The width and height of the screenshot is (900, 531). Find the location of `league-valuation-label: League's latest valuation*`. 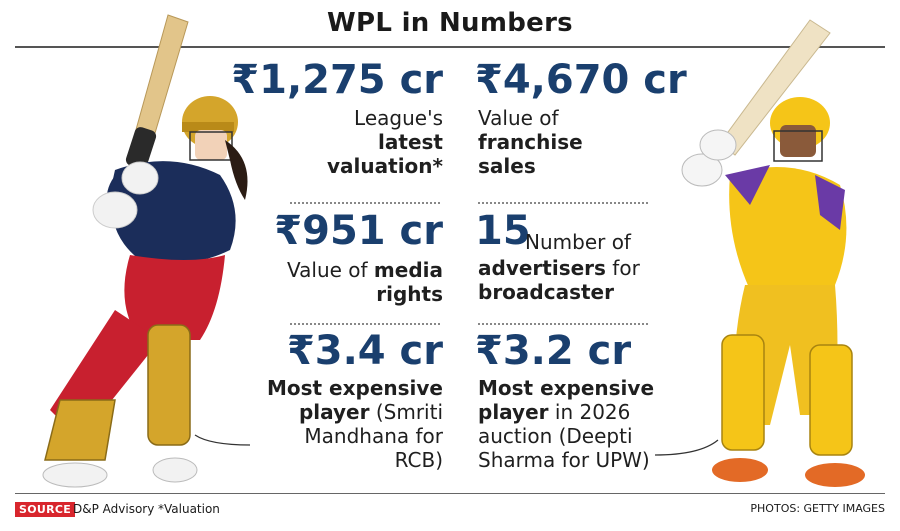

league-valuation-label: League's latest valuation* is located at coordinates (385, 142).